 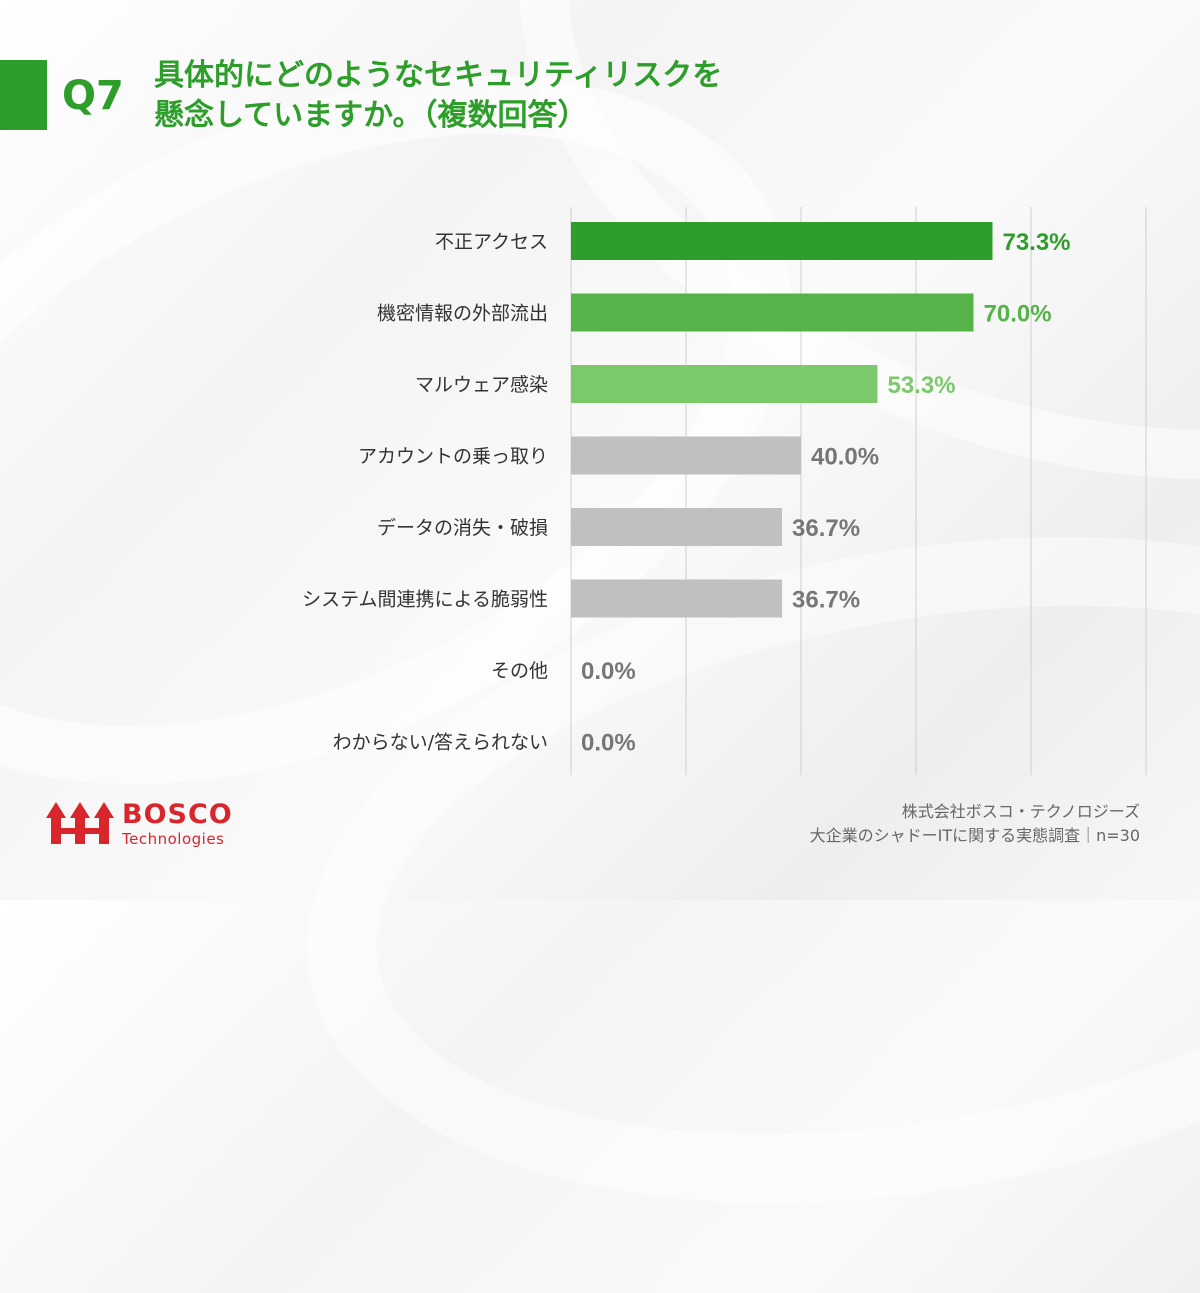 What do you see at coordinates (921, 385) in the screenshot?
I see `value-label: 53.3%` at bounding box center [921, 385].